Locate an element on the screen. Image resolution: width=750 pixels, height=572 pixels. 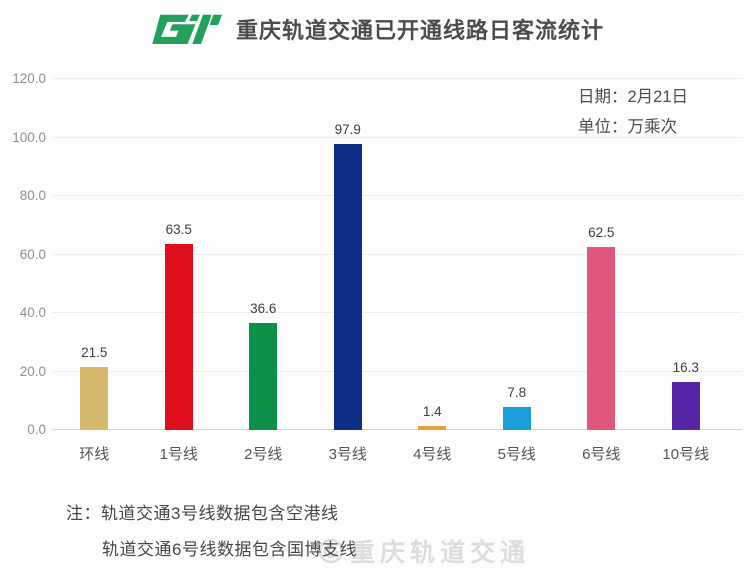
x-tick-label: 6号线 is located at coordinates (601, 454).